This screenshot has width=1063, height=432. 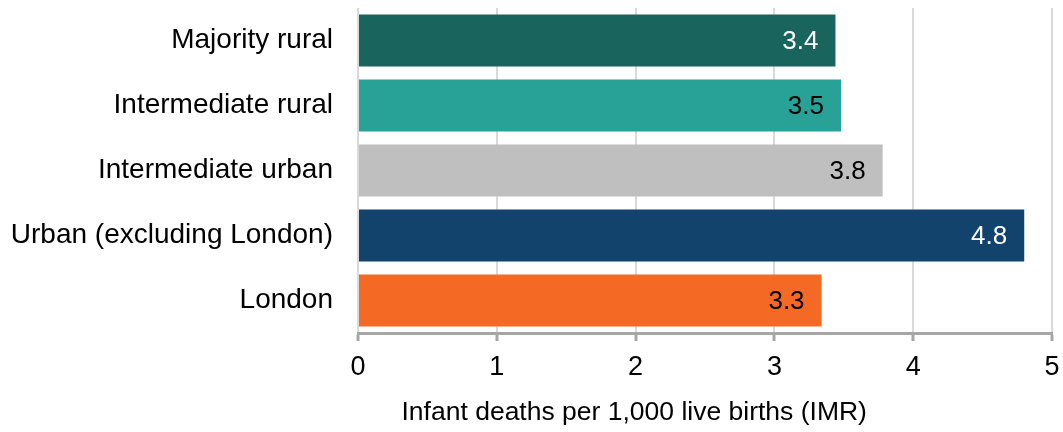 What do you see at coordinates (634, 411) in the screenshot?
I see `x-axis-title: Infant deaths per 1,000 live births (IMR)` at bounding box center [634, 411].